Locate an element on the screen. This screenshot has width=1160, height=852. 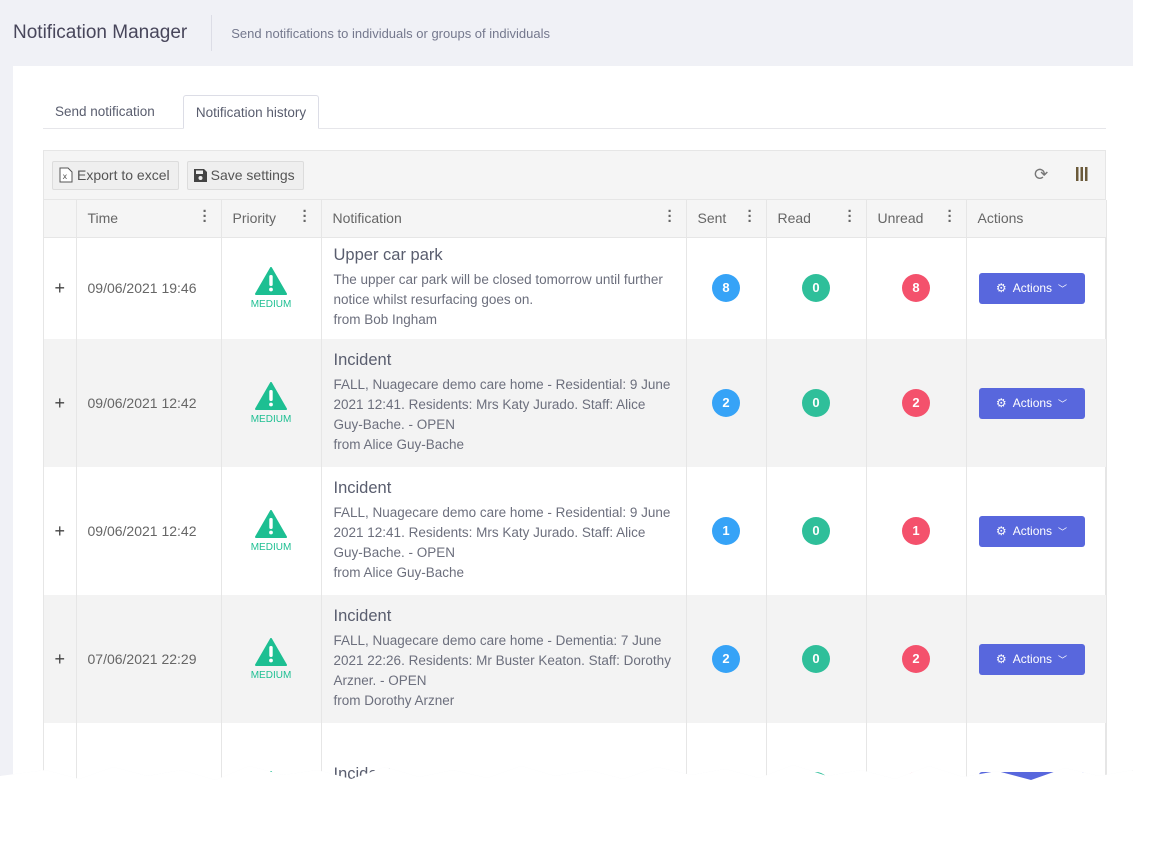
sent-count-badge: 2 is located at coordinates (726, 659).